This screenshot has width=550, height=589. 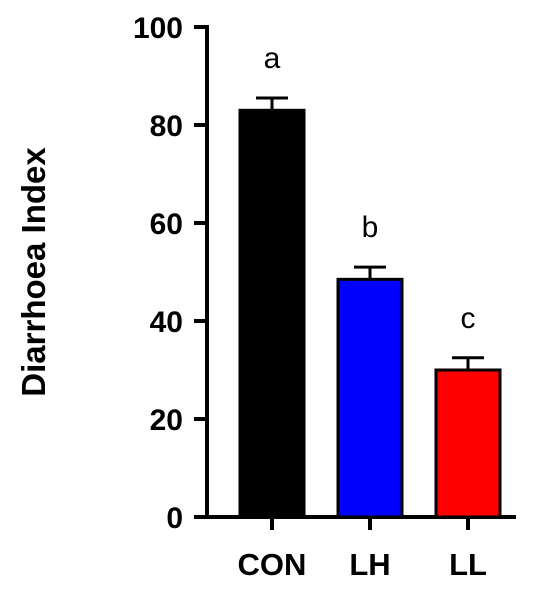 What do you see at coordinates (272, 58) in the screenshot?
I see `significance-label: a` at bounding box center [272, 58].